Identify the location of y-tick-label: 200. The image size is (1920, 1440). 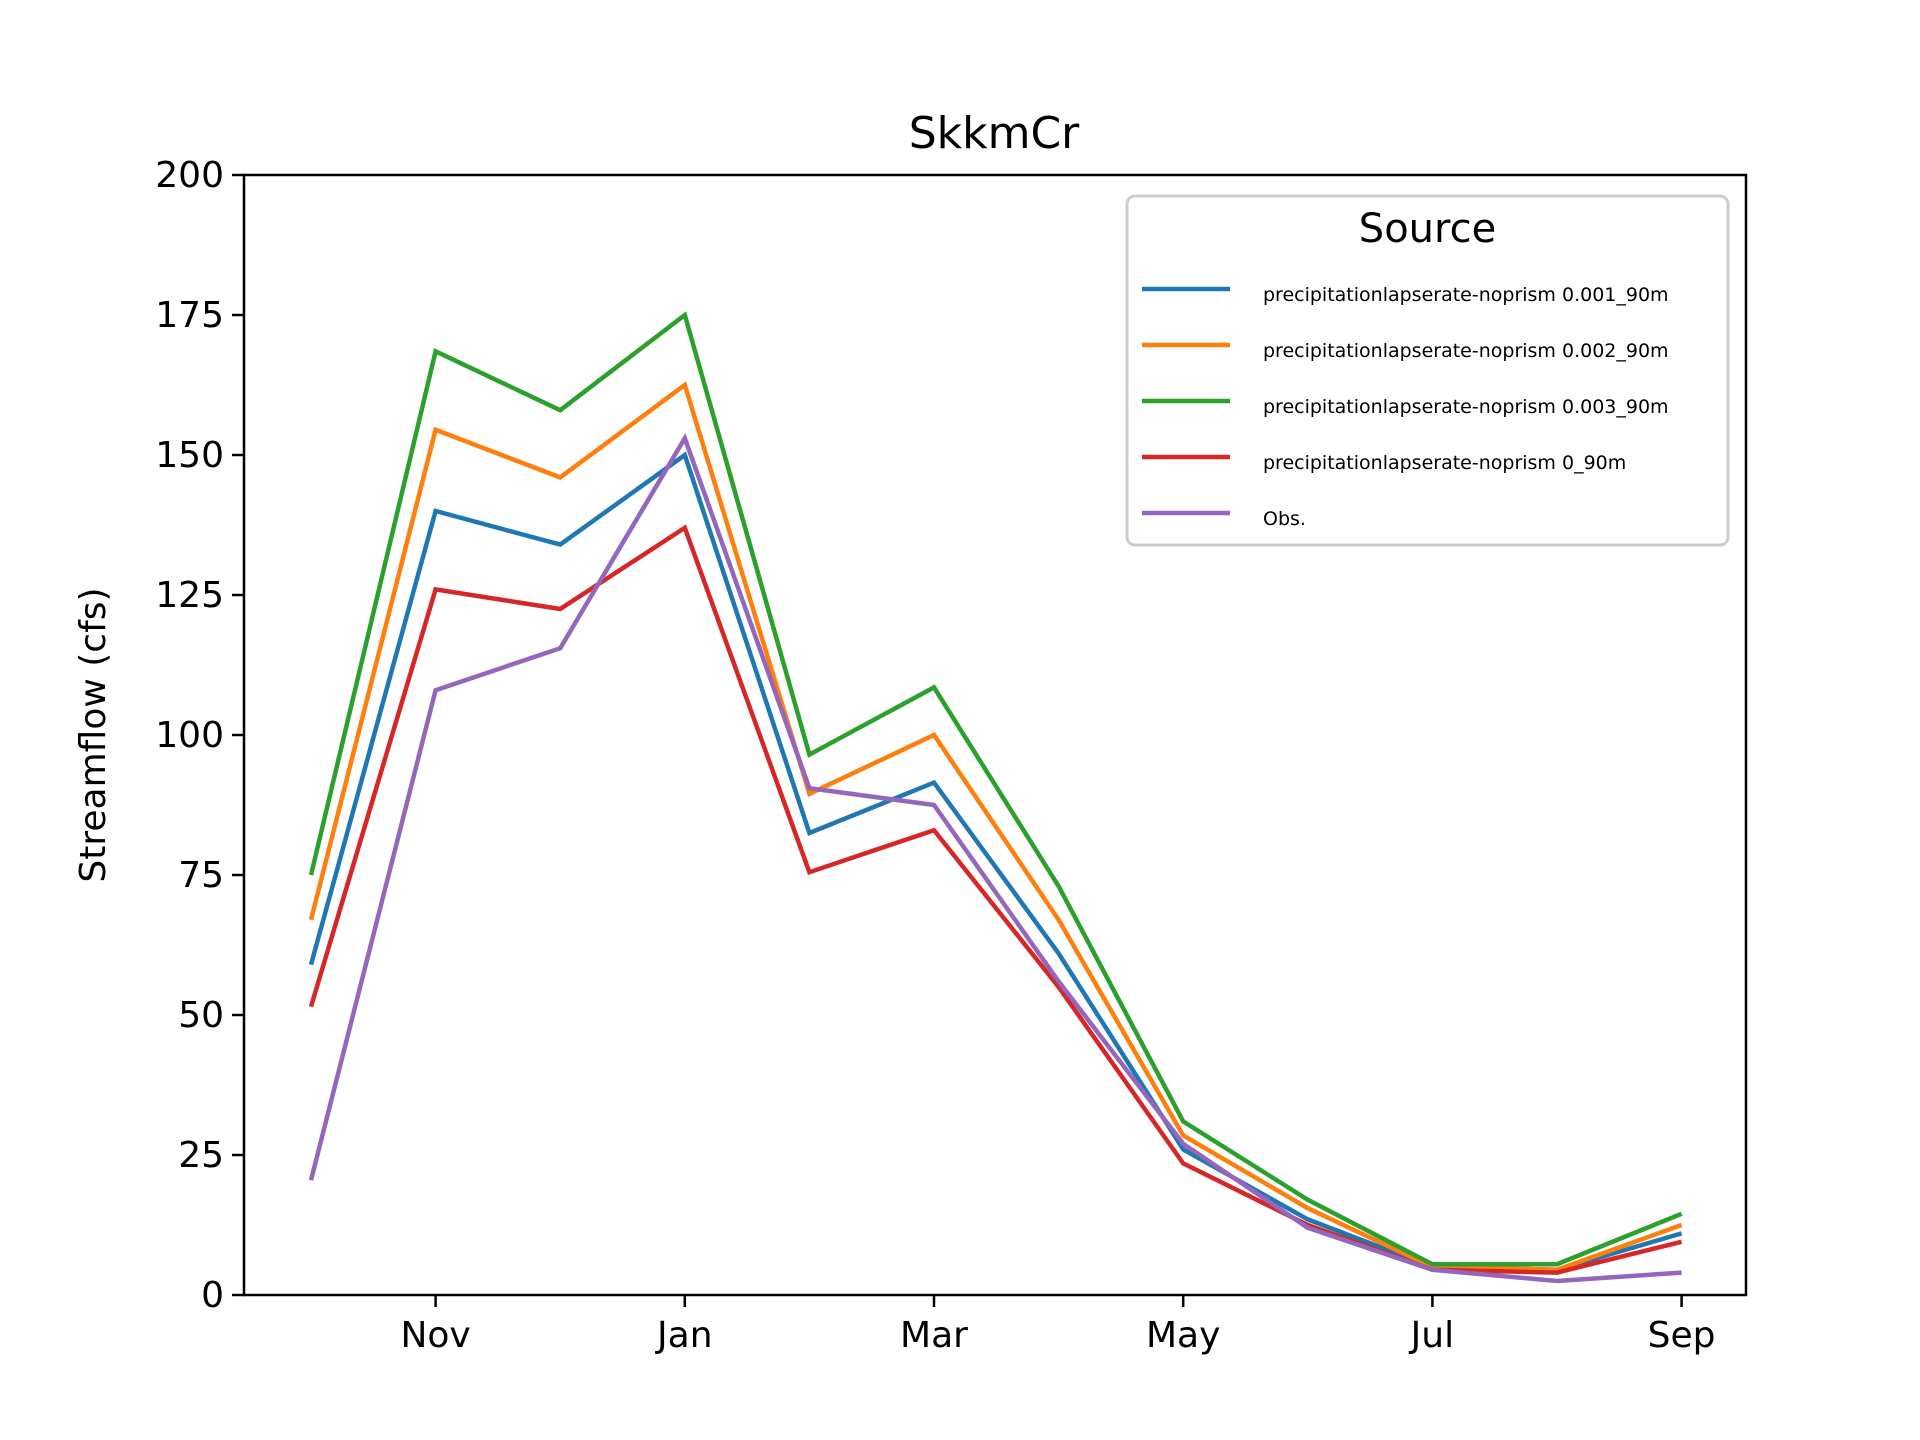
(189, 175).